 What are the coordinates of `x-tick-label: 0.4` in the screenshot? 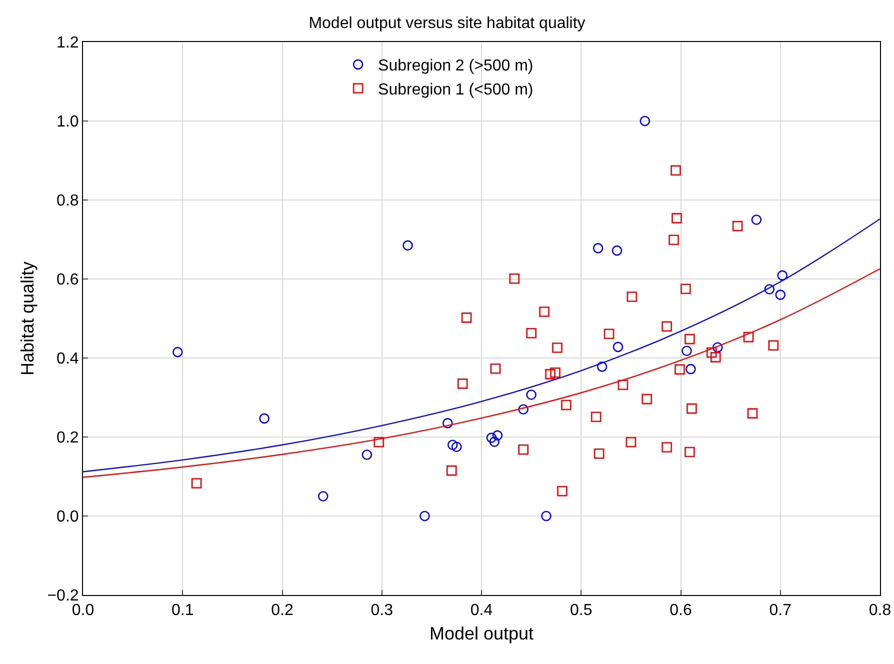 It's located at (481, 611).